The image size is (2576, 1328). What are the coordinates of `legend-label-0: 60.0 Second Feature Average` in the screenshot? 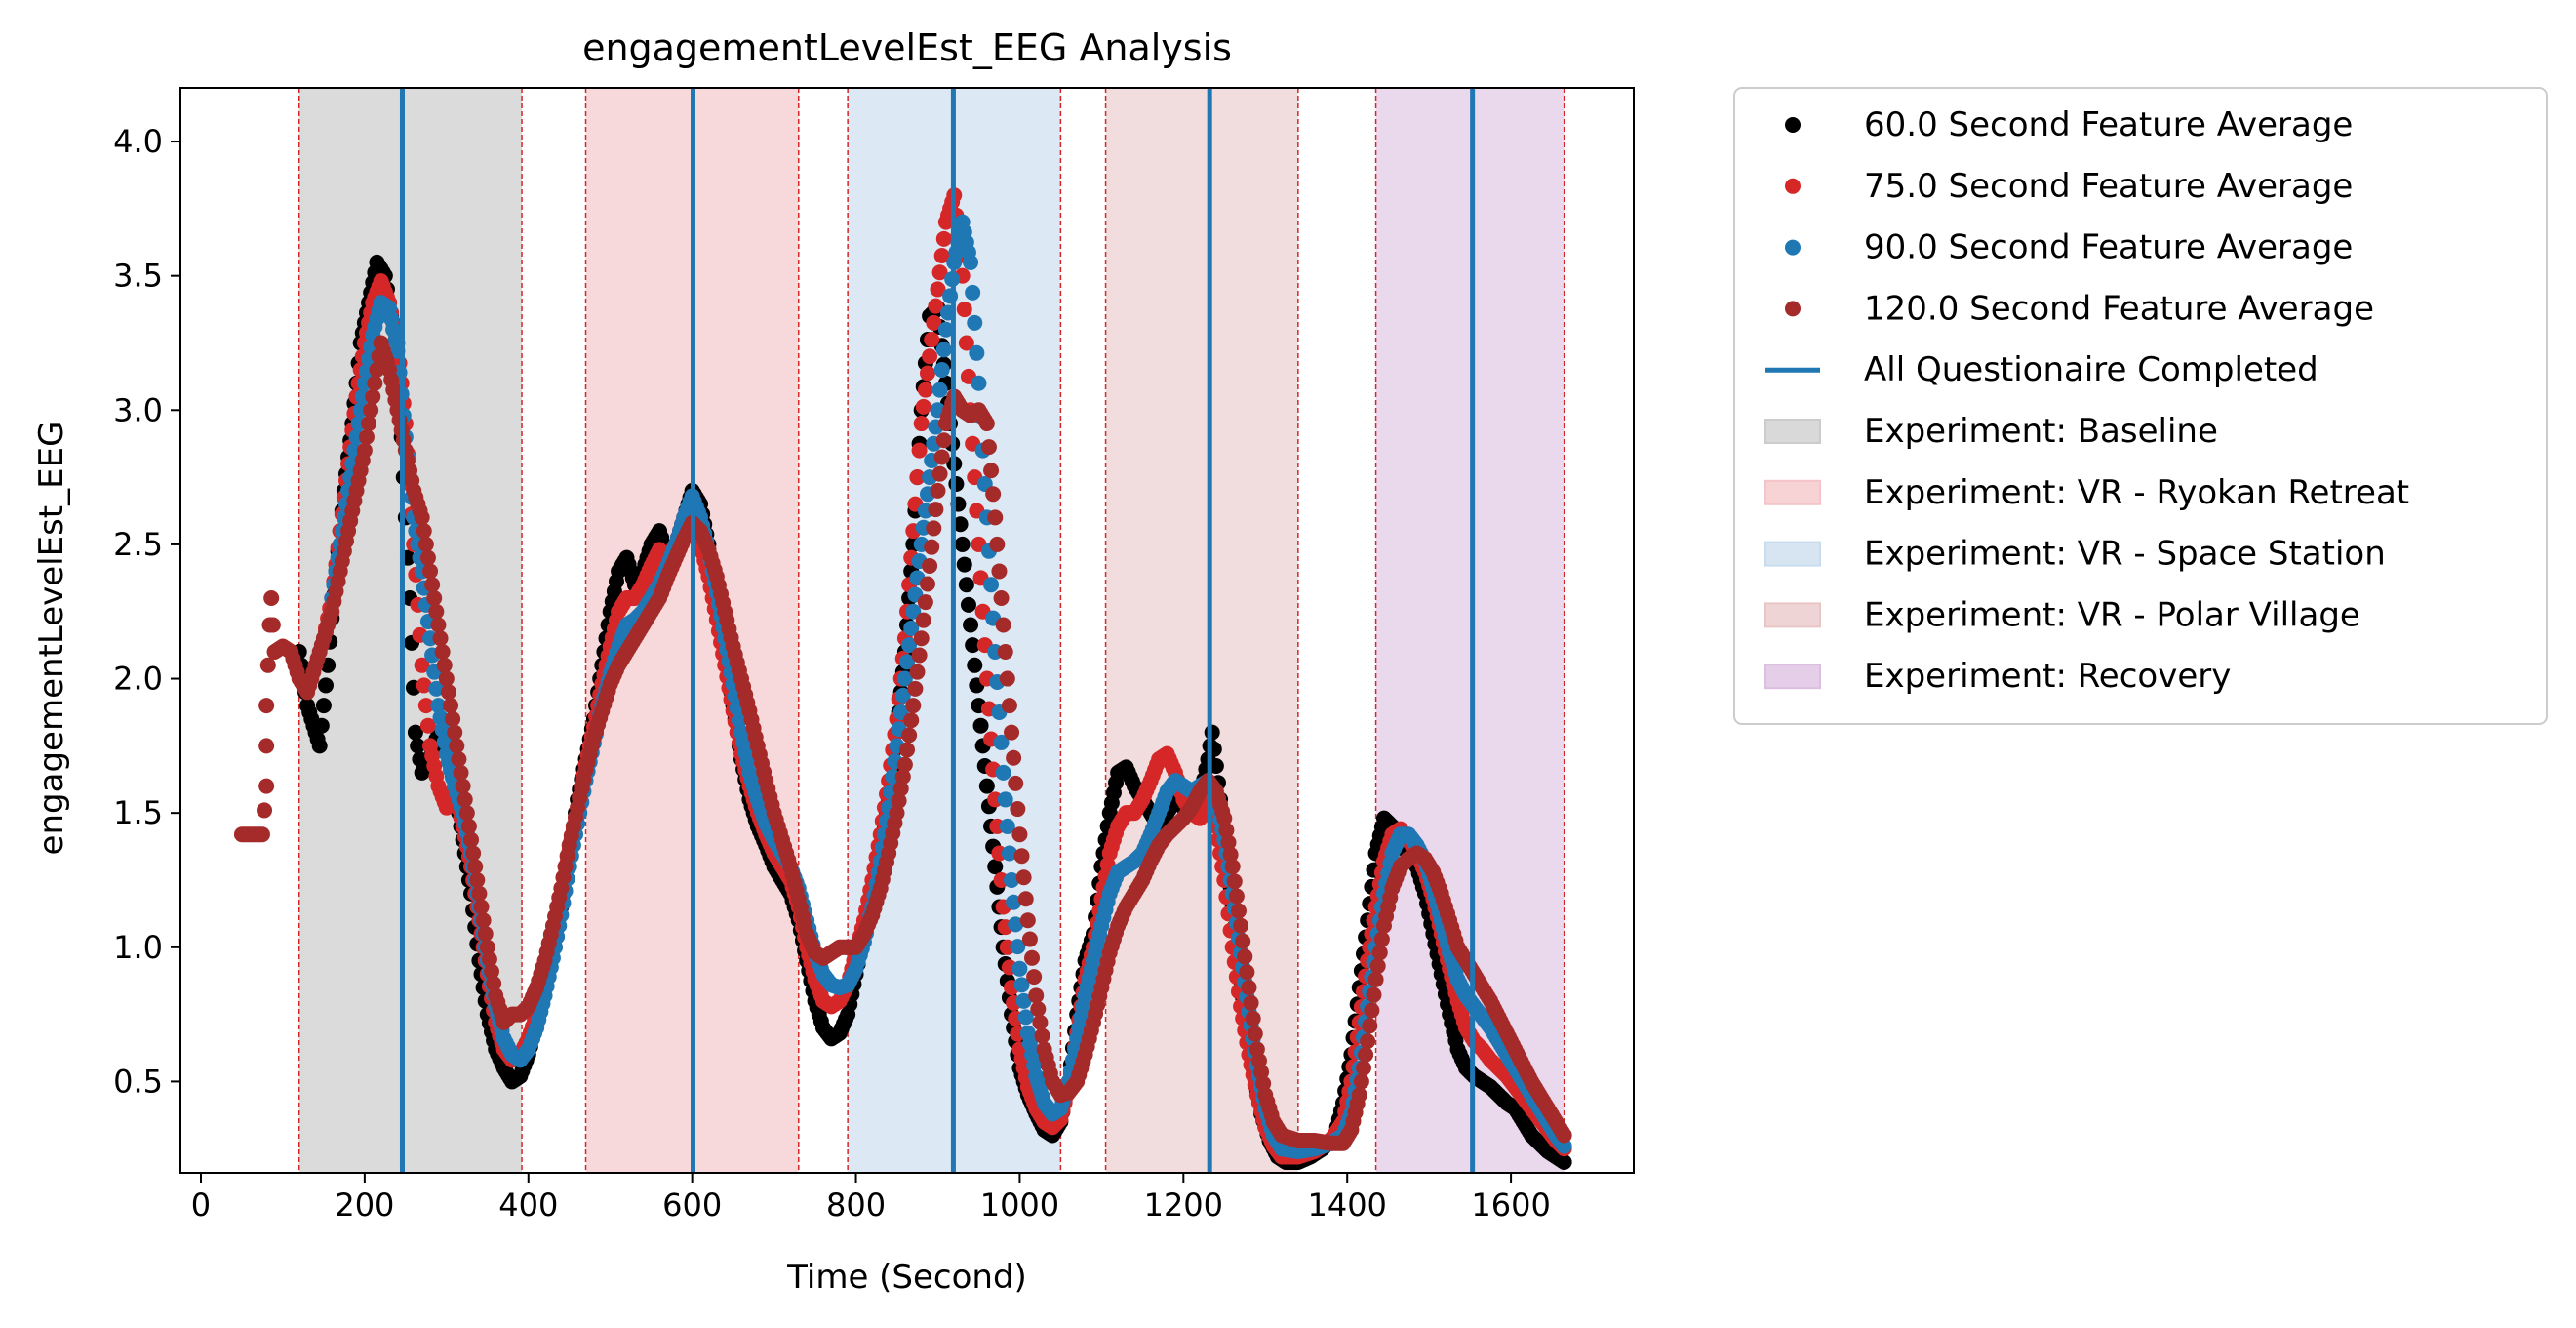 It's located at (2108, 124).